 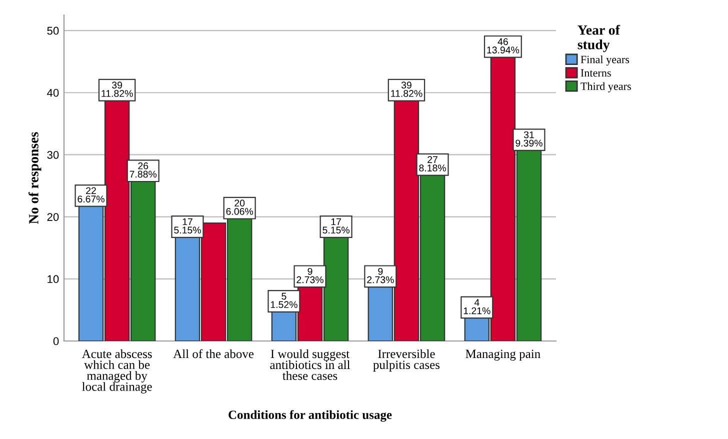 What do you see at coordinates (406, 360) in the screenshot?
I see `x-tick-label: Irreversible pulpitis cases` at bounding box center [406, 360].